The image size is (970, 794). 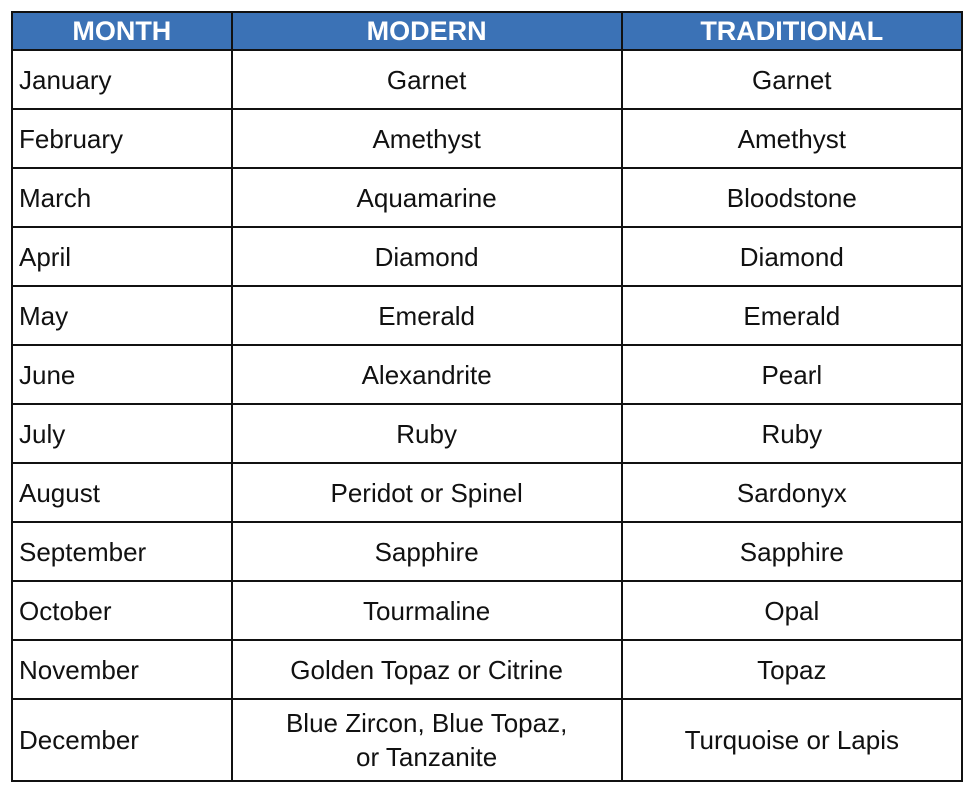 I want to click on month-cell: March, so click(x=122, y=197).